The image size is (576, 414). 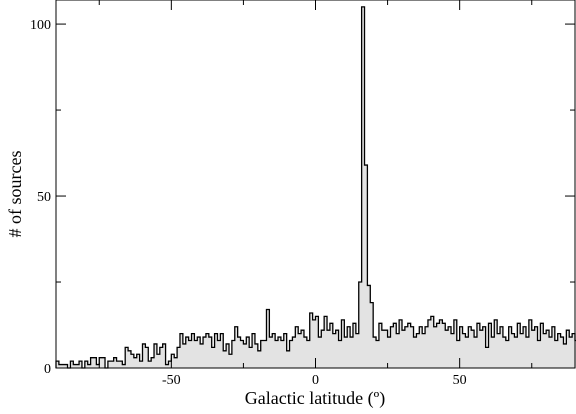 I want to click on y-tick-label: 100, so click(x=40, y=25).